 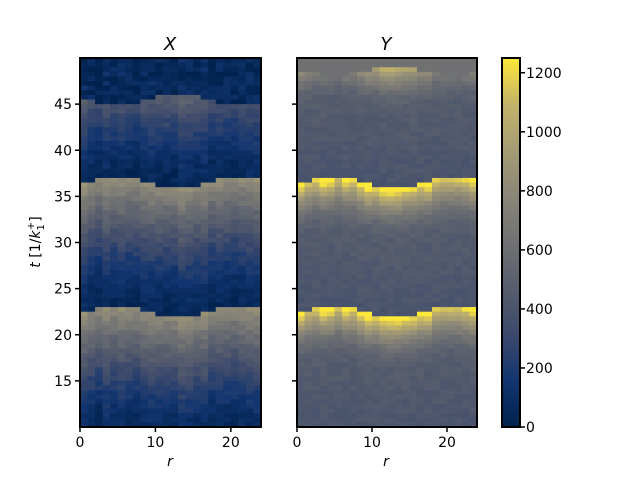 What do you see at coordinates (158, 439) in the screenshot?
I see `panel-x-xticks: 0 10 20` at bounding box center [158, 439].